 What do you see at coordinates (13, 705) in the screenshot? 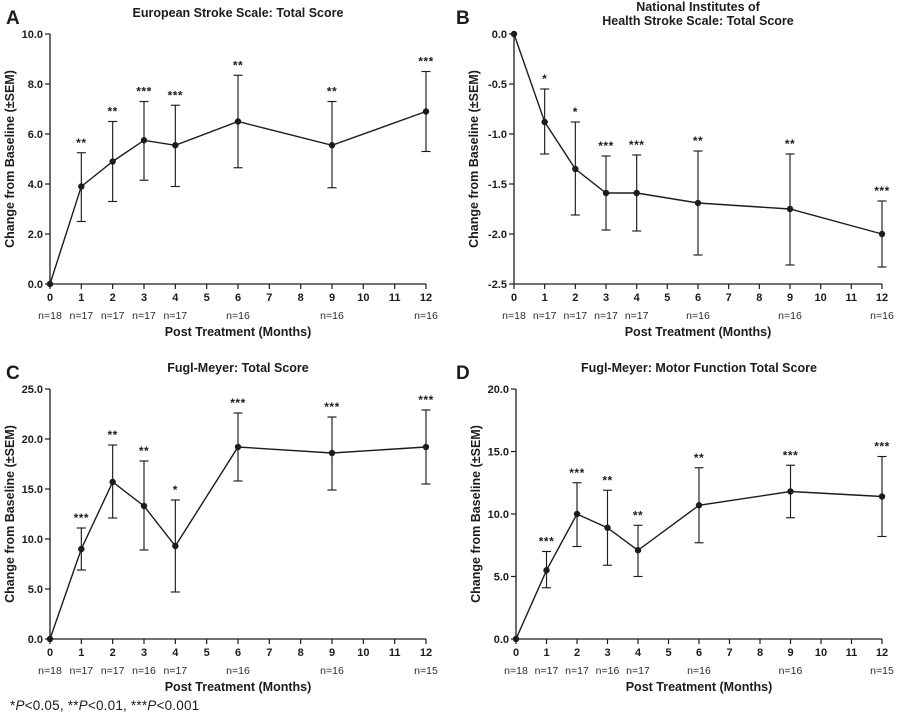
I see `footnote-text: *` at bounding box center [13, 705].